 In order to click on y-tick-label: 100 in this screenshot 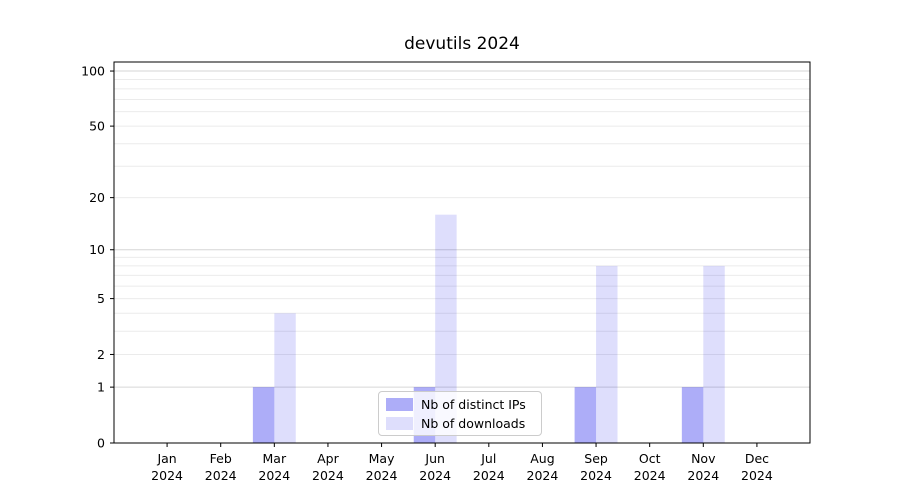, I will do `click(93, 71)`.